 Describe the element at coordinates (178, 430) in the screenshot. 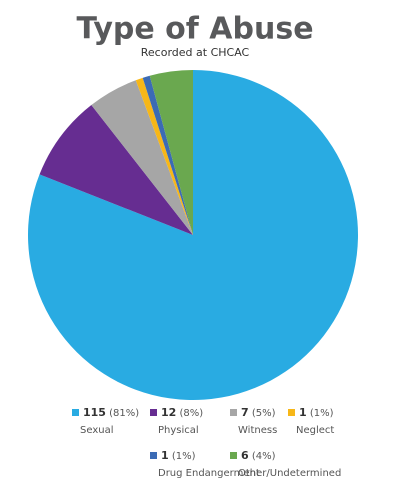

I see `legend-label: Physical` at that location.